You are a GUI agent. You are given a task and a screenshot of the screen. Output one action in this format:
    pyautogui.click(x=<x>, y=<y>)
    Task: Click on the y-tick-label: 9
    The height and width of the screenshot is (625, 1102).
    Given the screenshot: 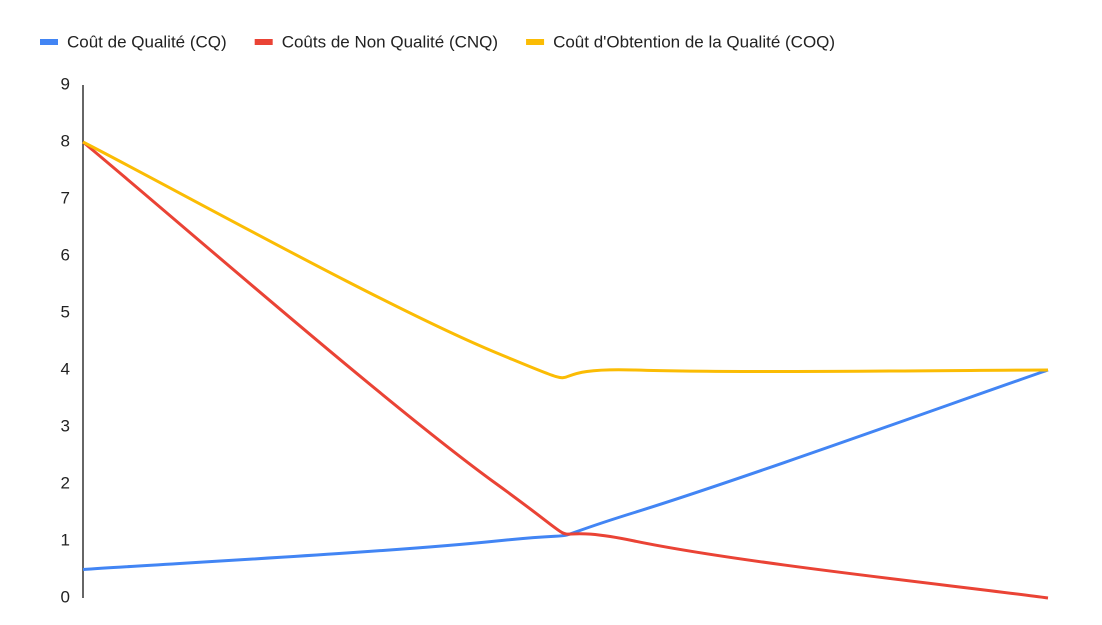 What is the action you would take?
    pyautogui.click(x=65, y=83)
    